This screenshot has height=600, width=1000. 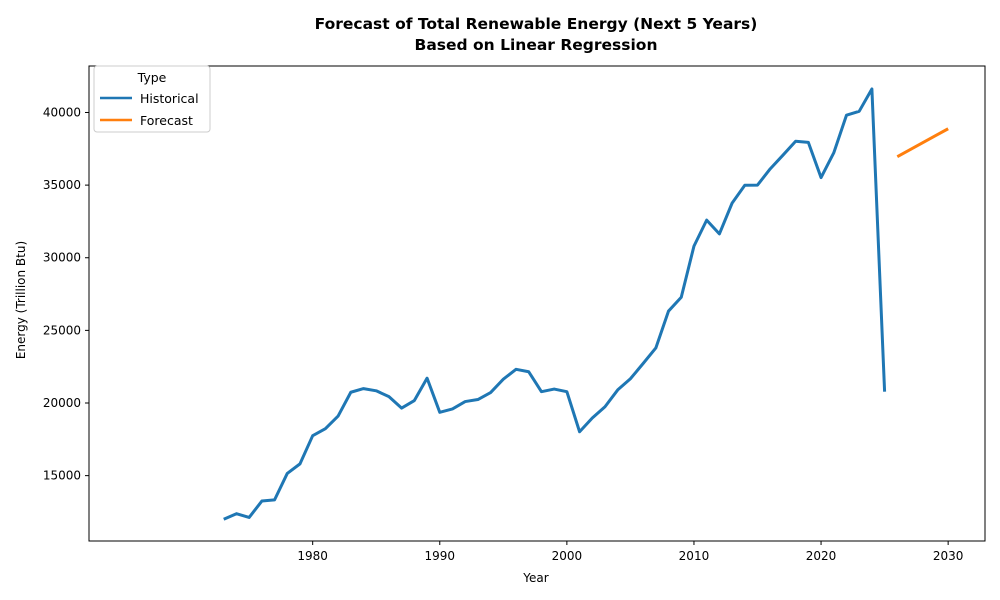 What do you see at coordinates (821, 556) in the screenshot?
I see `x-tick-label: 2020` at bounding box center [821, 556].